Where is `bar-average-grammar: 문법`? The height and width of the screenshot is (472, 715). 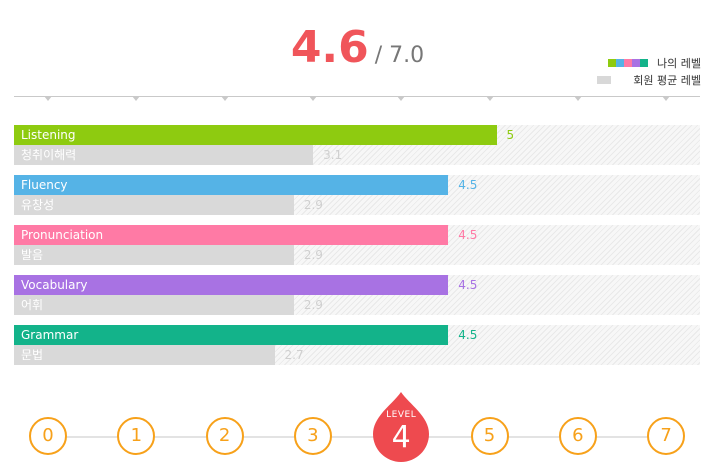
bar-average-grammar: 문법 is located at coordinates (144, 355).